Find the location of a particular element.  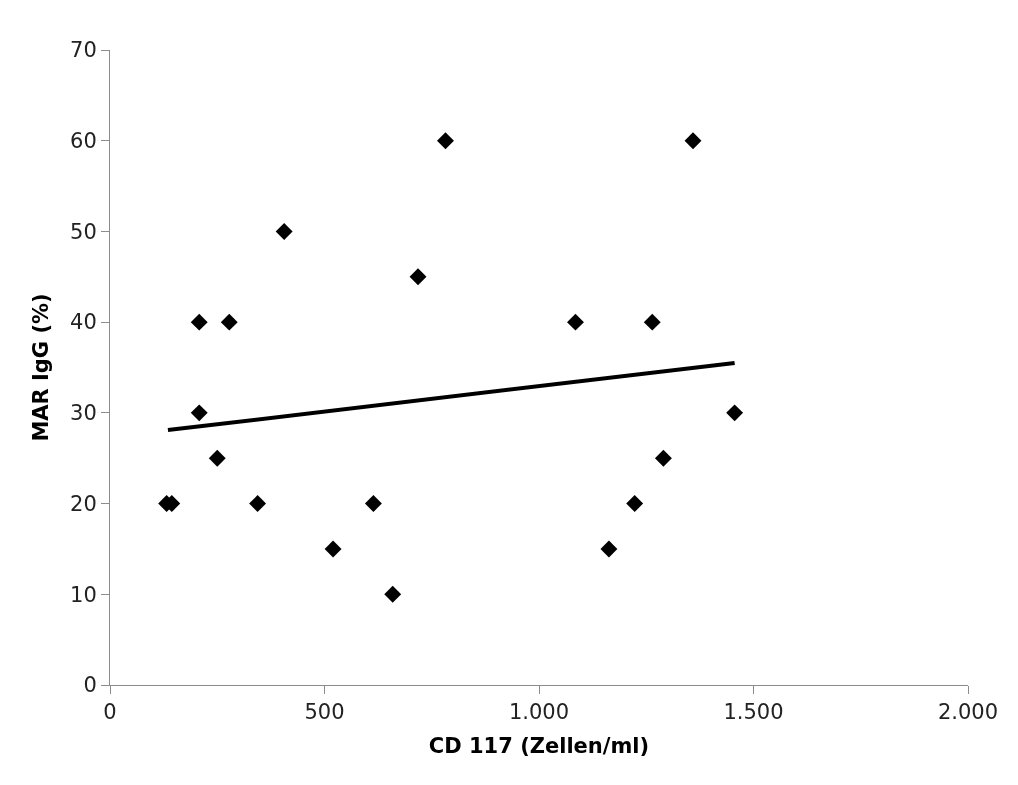

y-tick-label: 20 is located at coordinates (83, 503).